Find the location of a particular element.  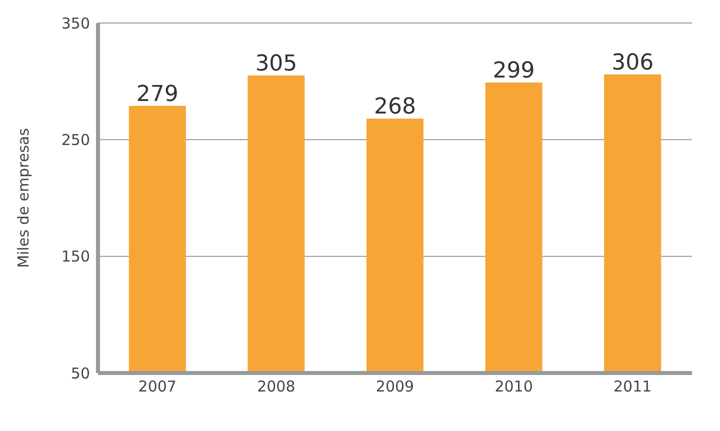

x-tick-label: 2007 is located at coordinates (157, 387).